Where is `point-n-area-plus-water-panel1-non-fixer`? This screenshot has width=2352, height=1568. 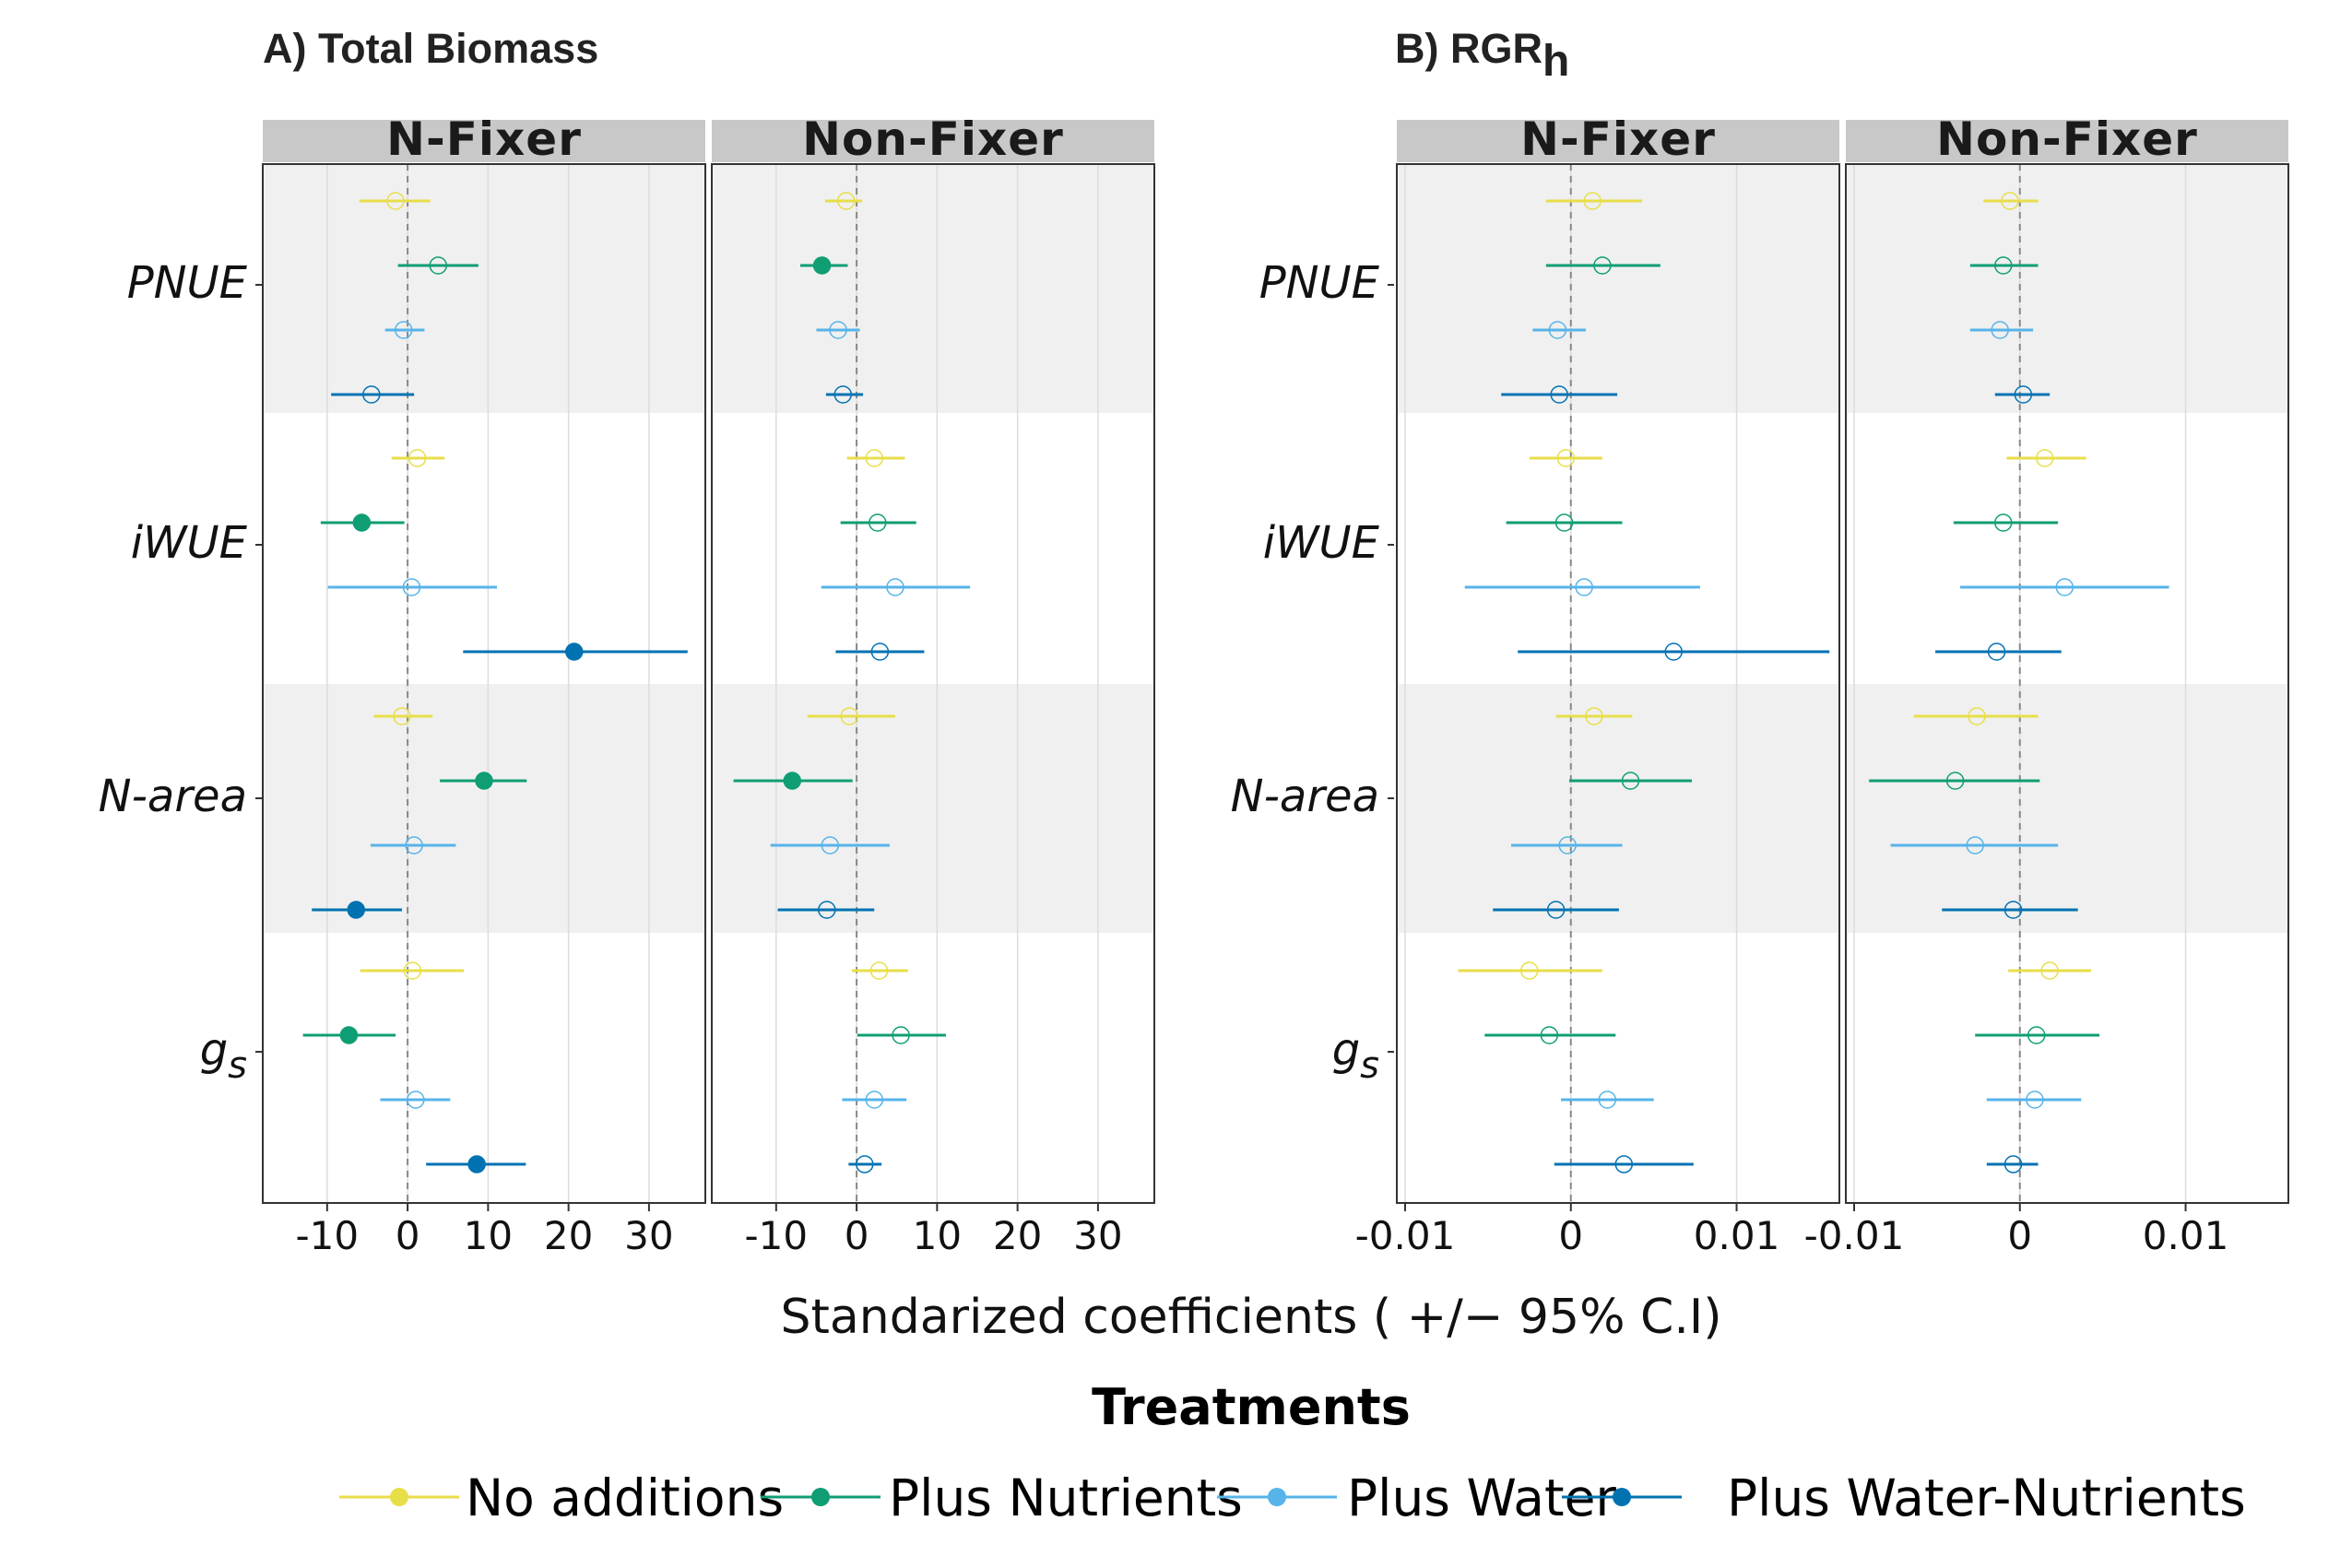
point-n-area-plus-water-panel1-non-fixer is located at coordinates (831, 845).